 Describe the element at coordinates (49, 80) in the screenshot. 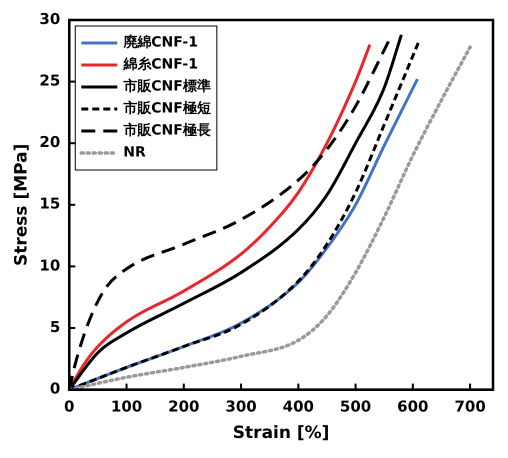

I see `y-tick-label: 25` at that location.